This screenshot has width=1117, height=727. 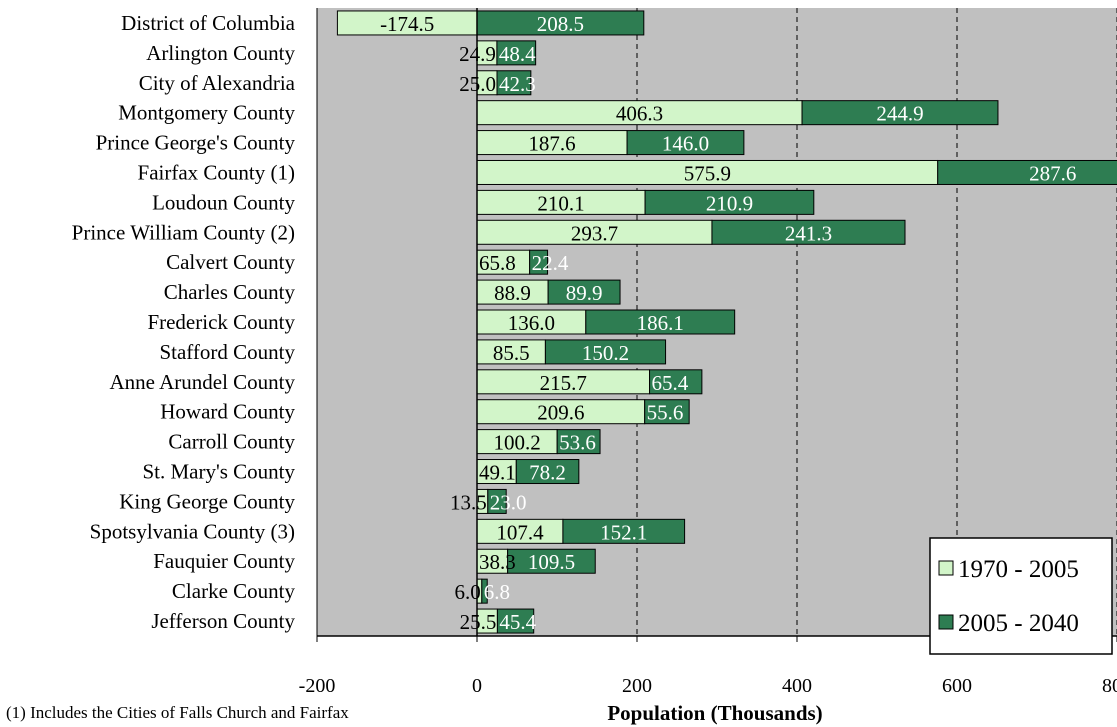 I want to click on value-label-1970-2005: 575.9, so click(x=707, y=173).